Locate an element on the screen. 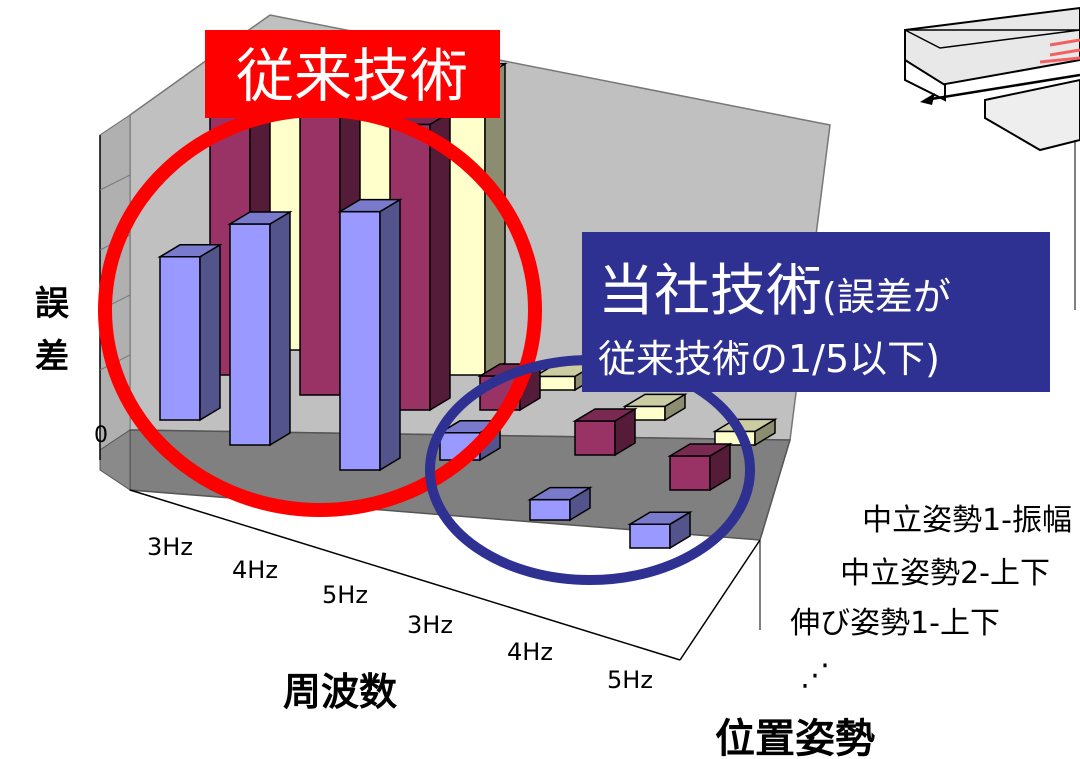  ours-label-line1: 当社技術(誤差が is located at coordinates (774, 291).